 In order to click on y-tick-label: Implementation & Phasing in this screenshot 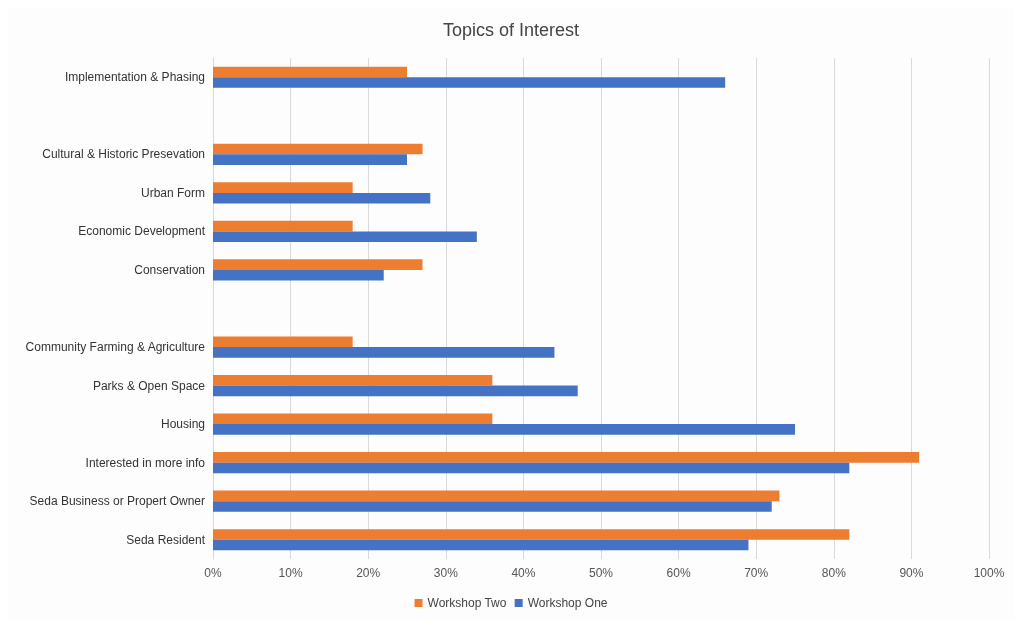, I will do `click(134, 77)`.